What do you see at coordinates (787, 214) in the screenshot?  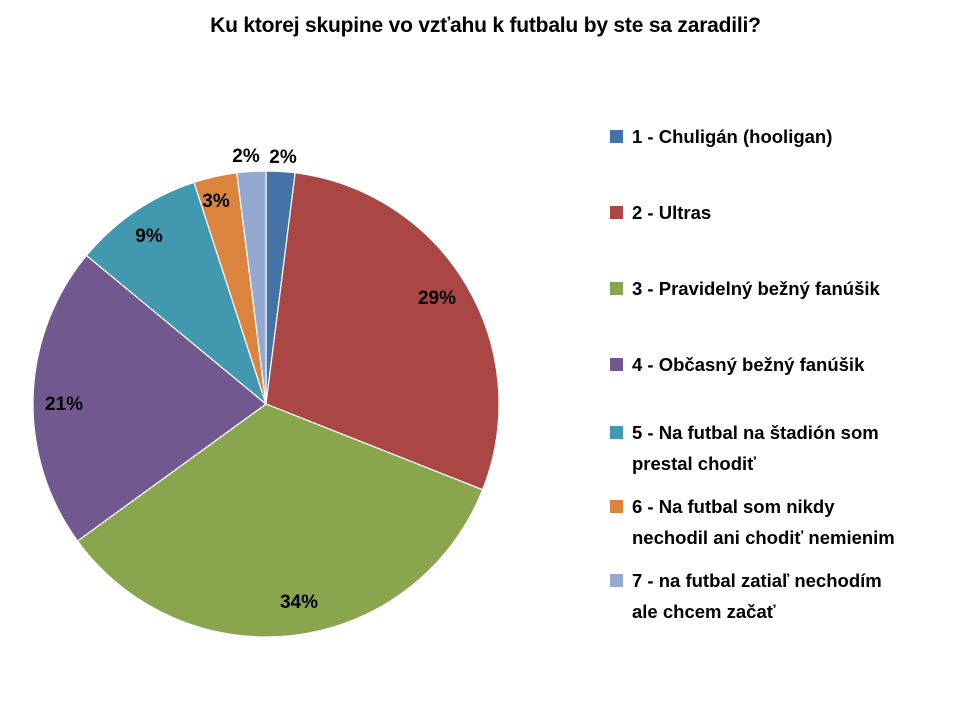 I see `legend-item-2: 2 - Ultras` at bounding box center [787, 214].